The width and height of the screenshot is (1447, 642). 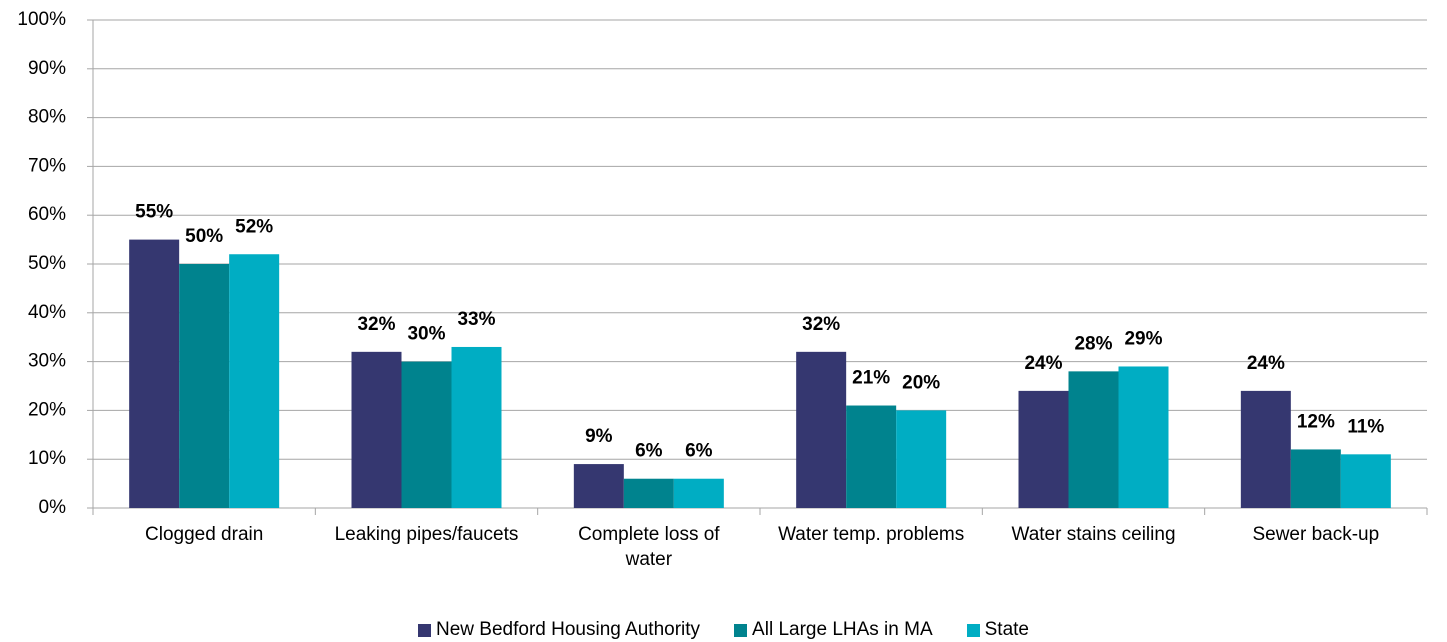 I want to click on legend-label: All Large LHAs in MA, so click(x=842, y=629).